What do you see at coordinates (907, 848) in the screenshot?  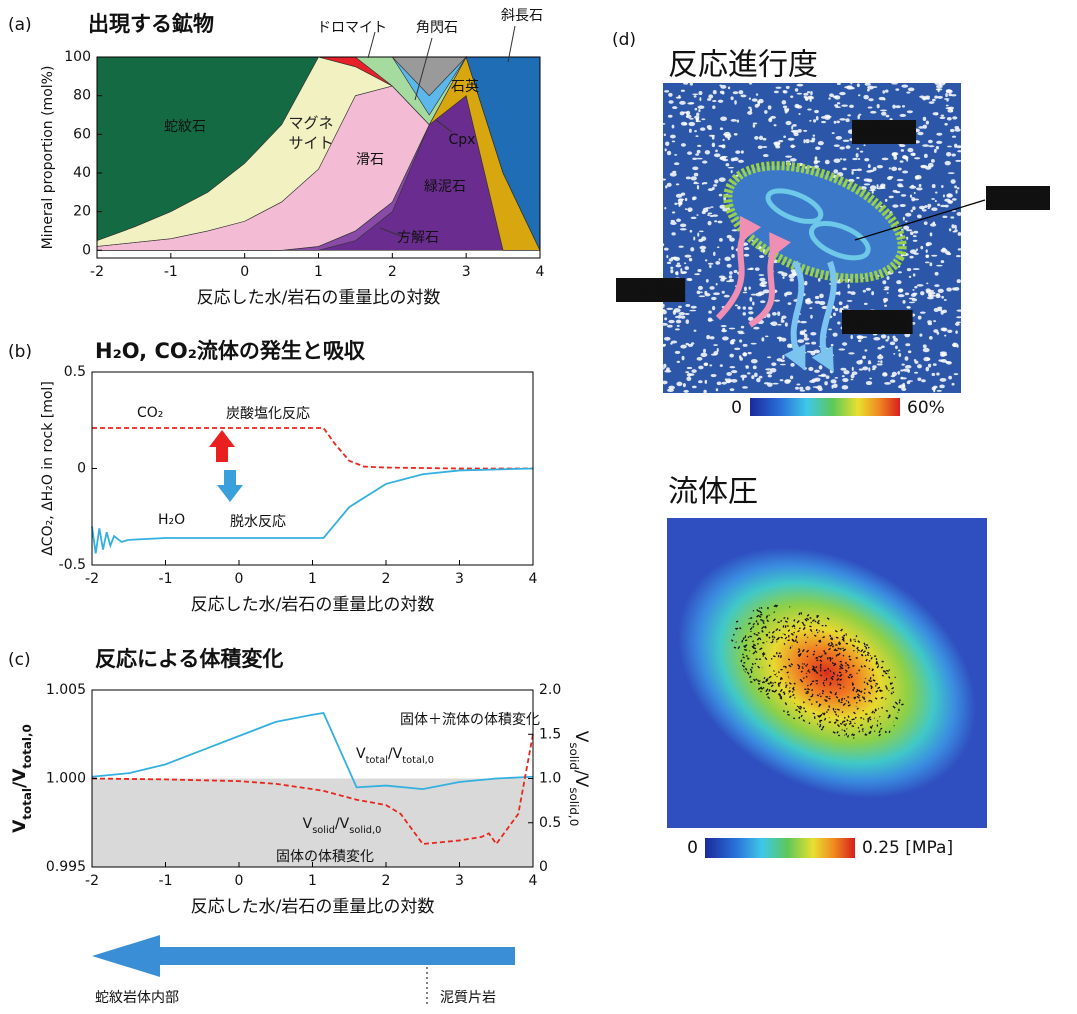 I see `colorbar-label: 0.25 [MPa]` at bounding box center [907, 848].